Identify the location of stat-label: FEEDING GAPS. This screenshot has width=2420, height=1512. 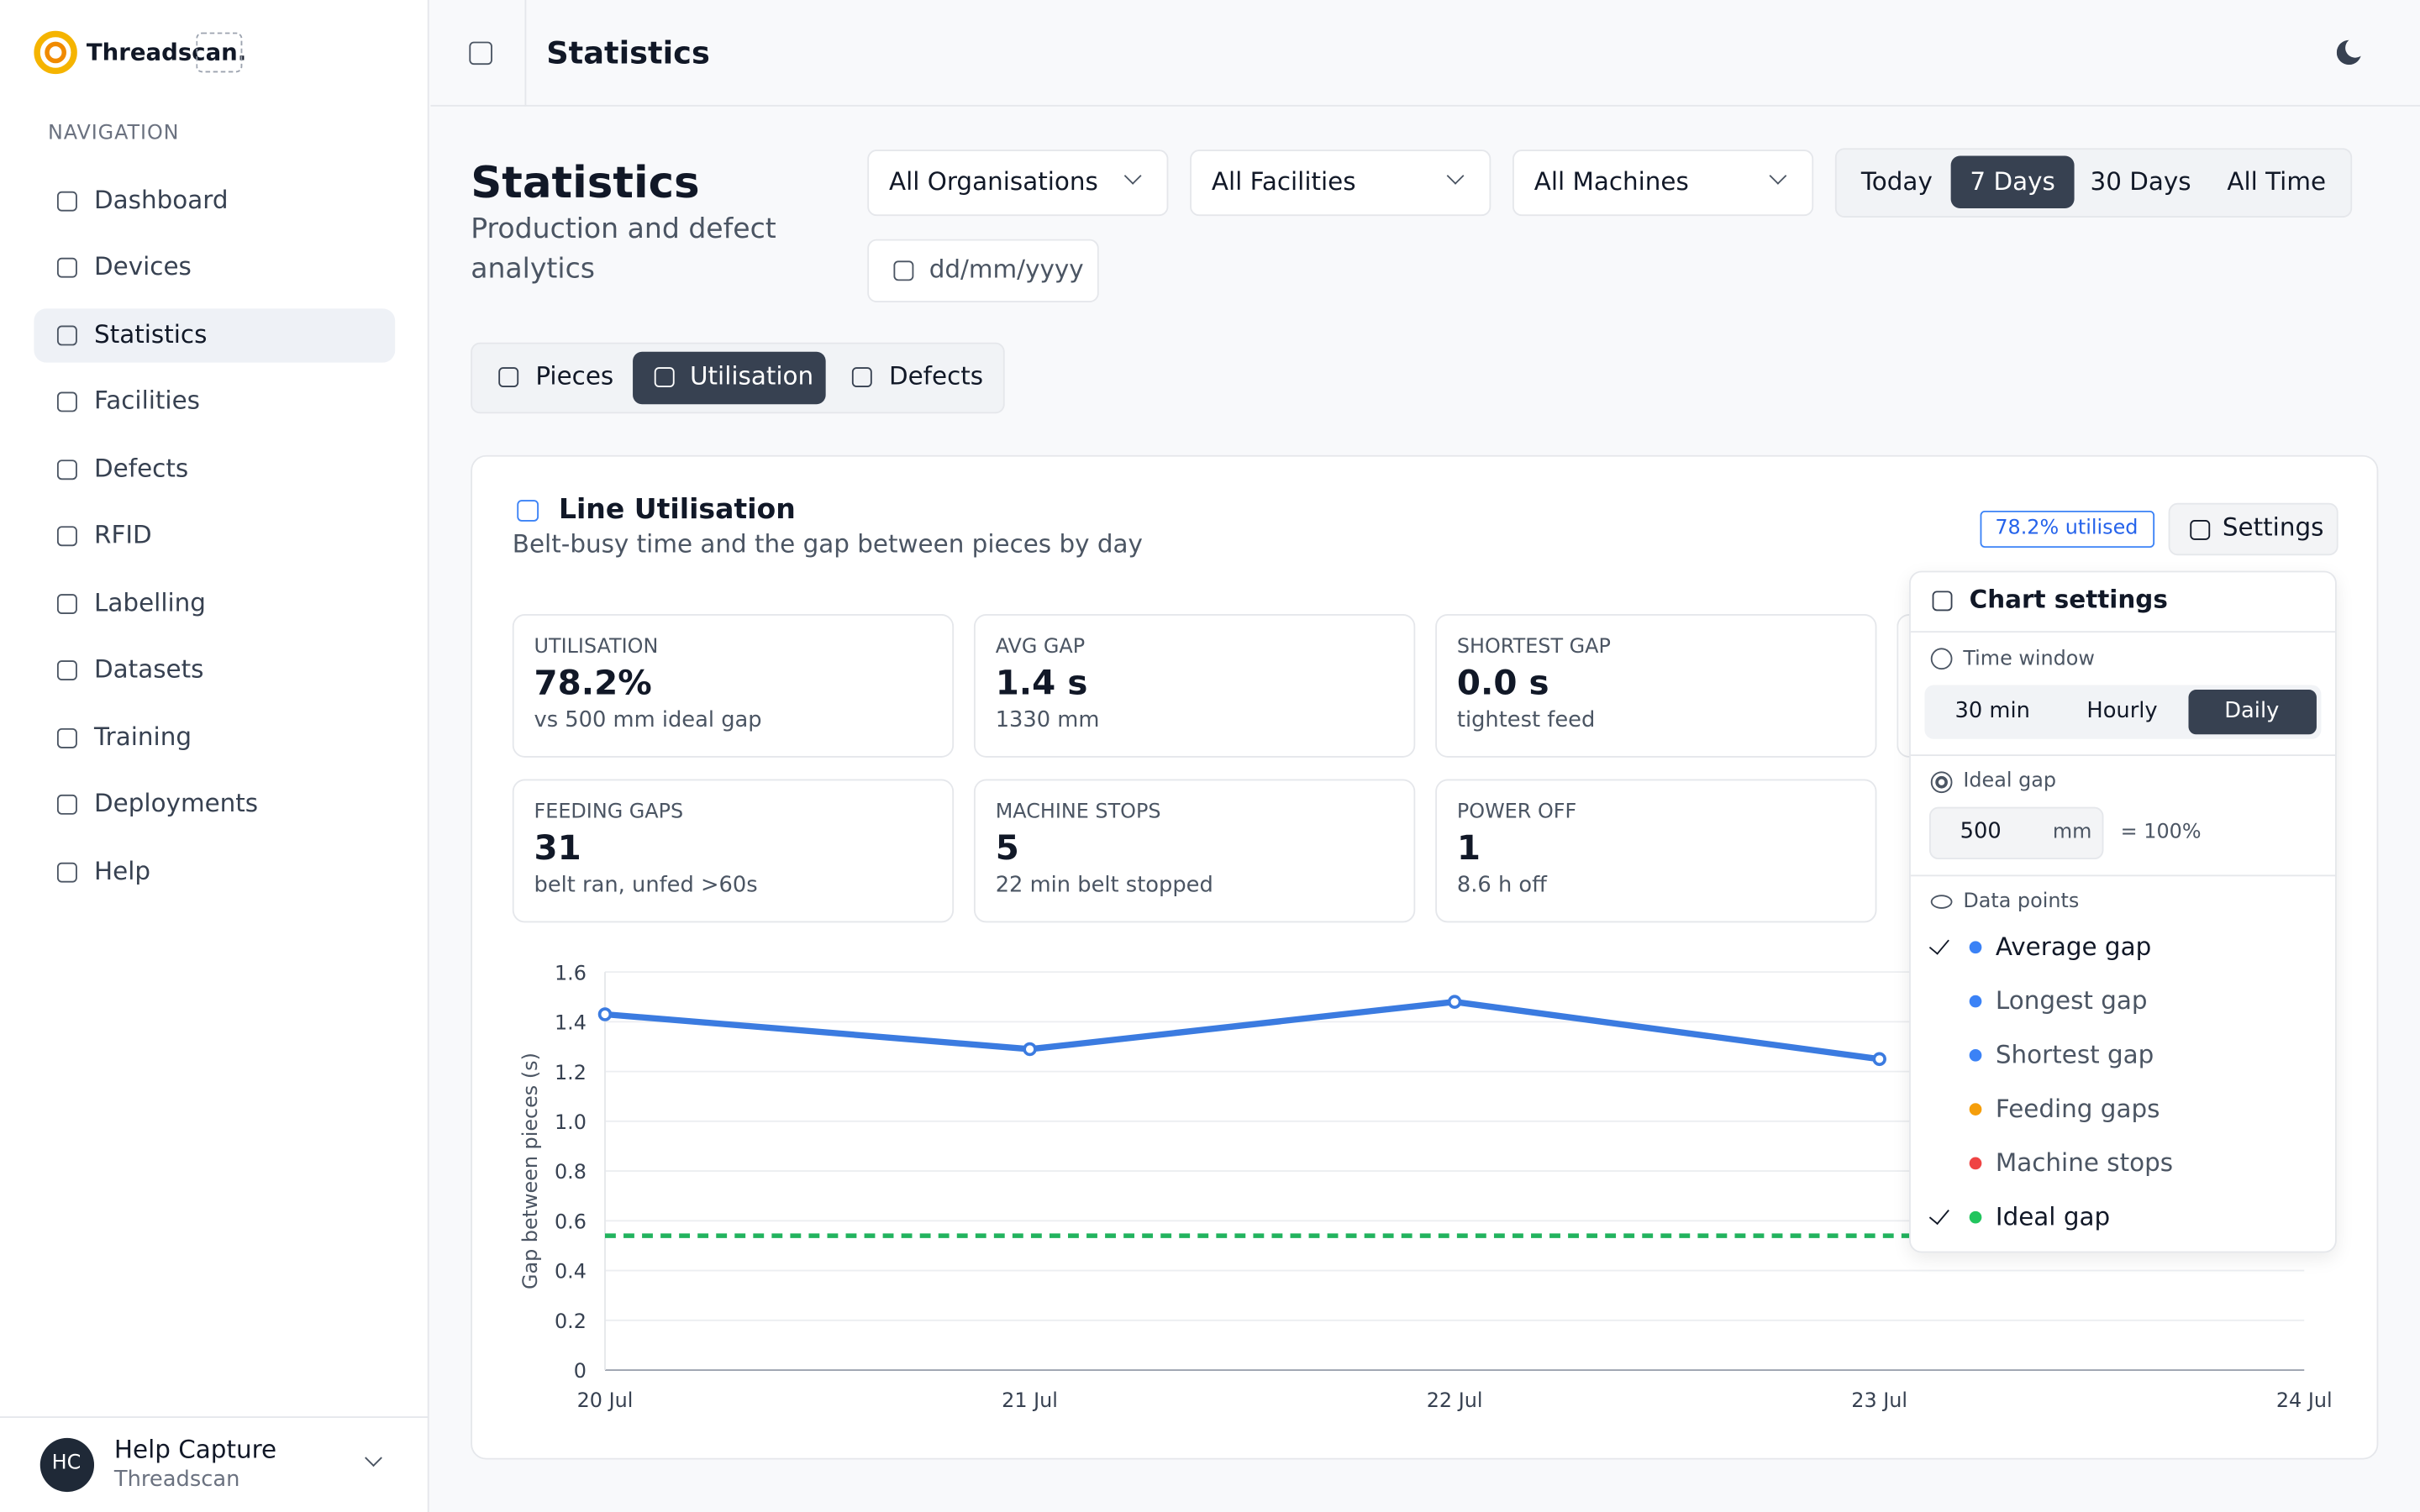
(609, 812).